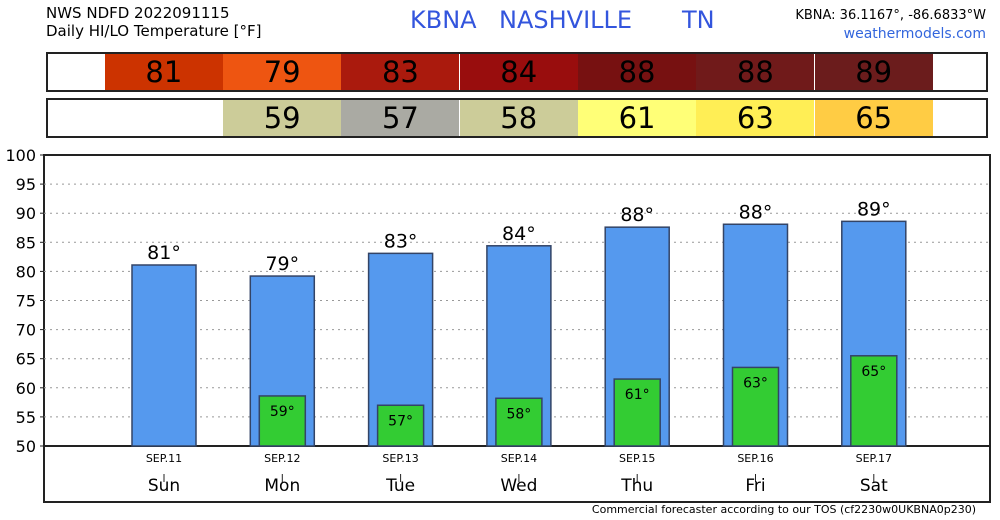 The height and width of the screenshot is (520, 1000). Describe the element at coordinates (282, 118) in the screenshot. I see `lo-strip-cell-2: 59` at that location.